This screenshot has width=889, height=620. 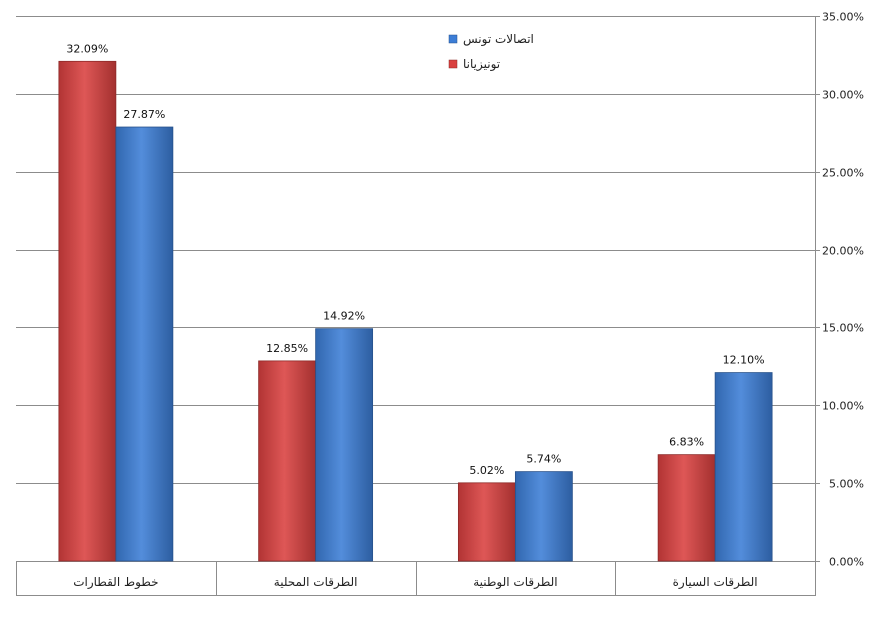 I want to click on data-label: 6.83%, so click(x=686, y=442).